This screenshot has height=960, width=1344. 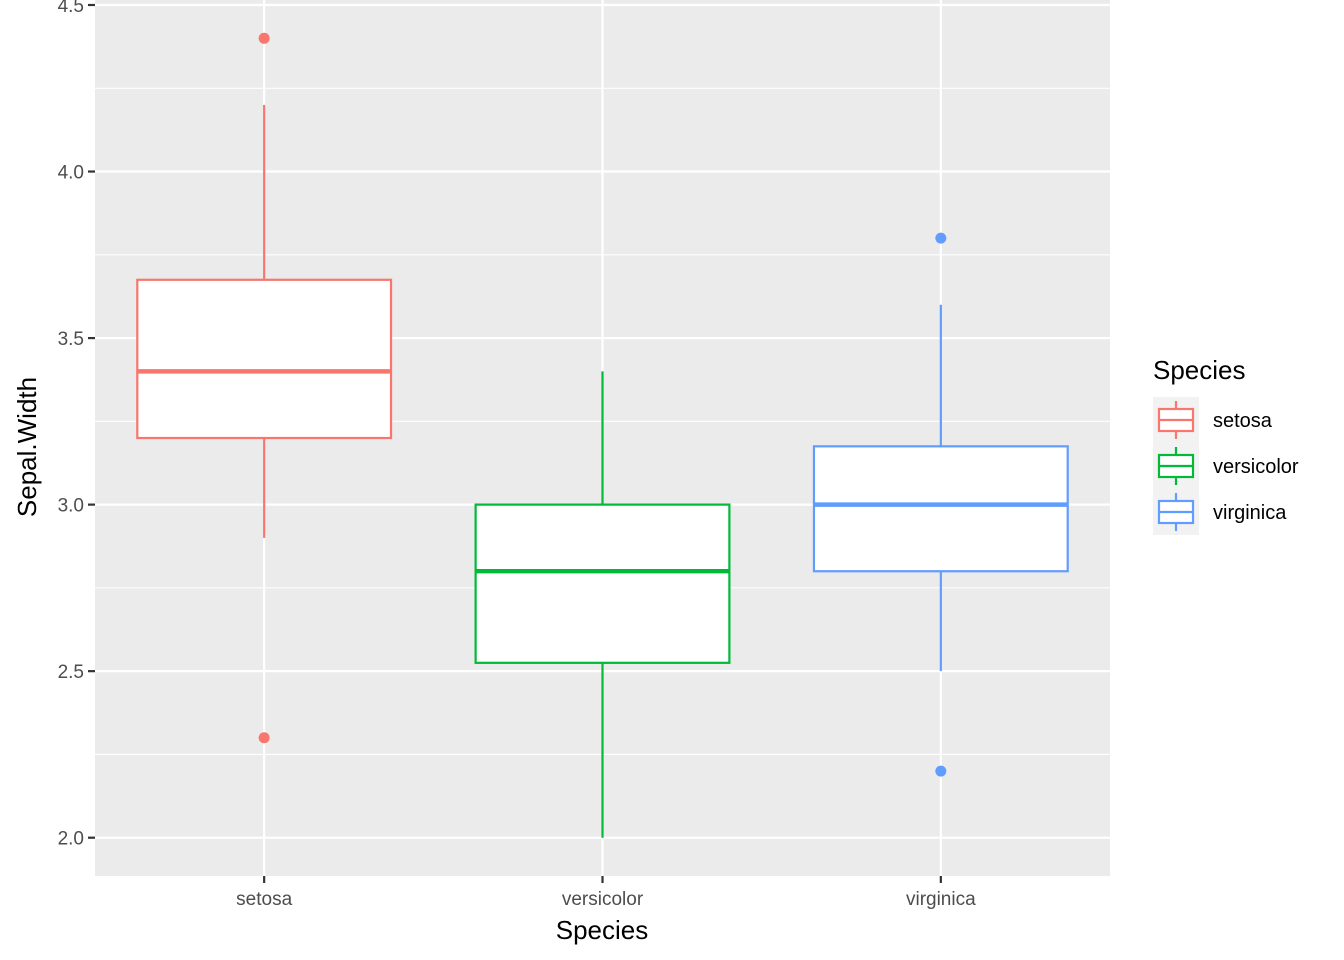 What do you see at coordinates (1256, 467) in the screenshot?
I see `legend-label: versicolor` at bounding box center [1256, 467].